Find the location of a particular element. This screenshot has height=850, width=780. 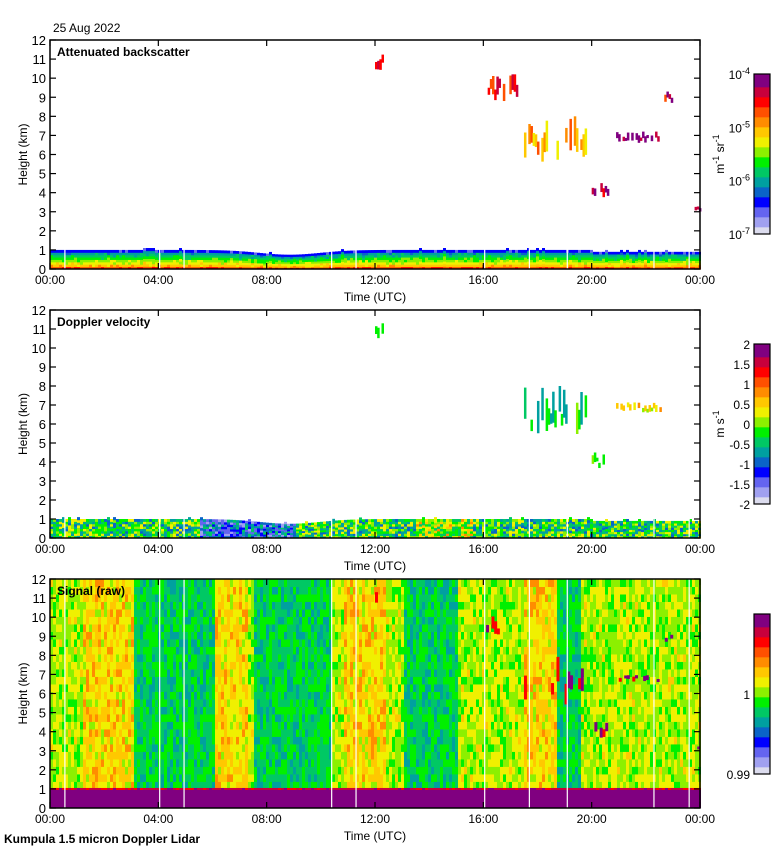

saturated-layer is located at coordinates (153, 798).